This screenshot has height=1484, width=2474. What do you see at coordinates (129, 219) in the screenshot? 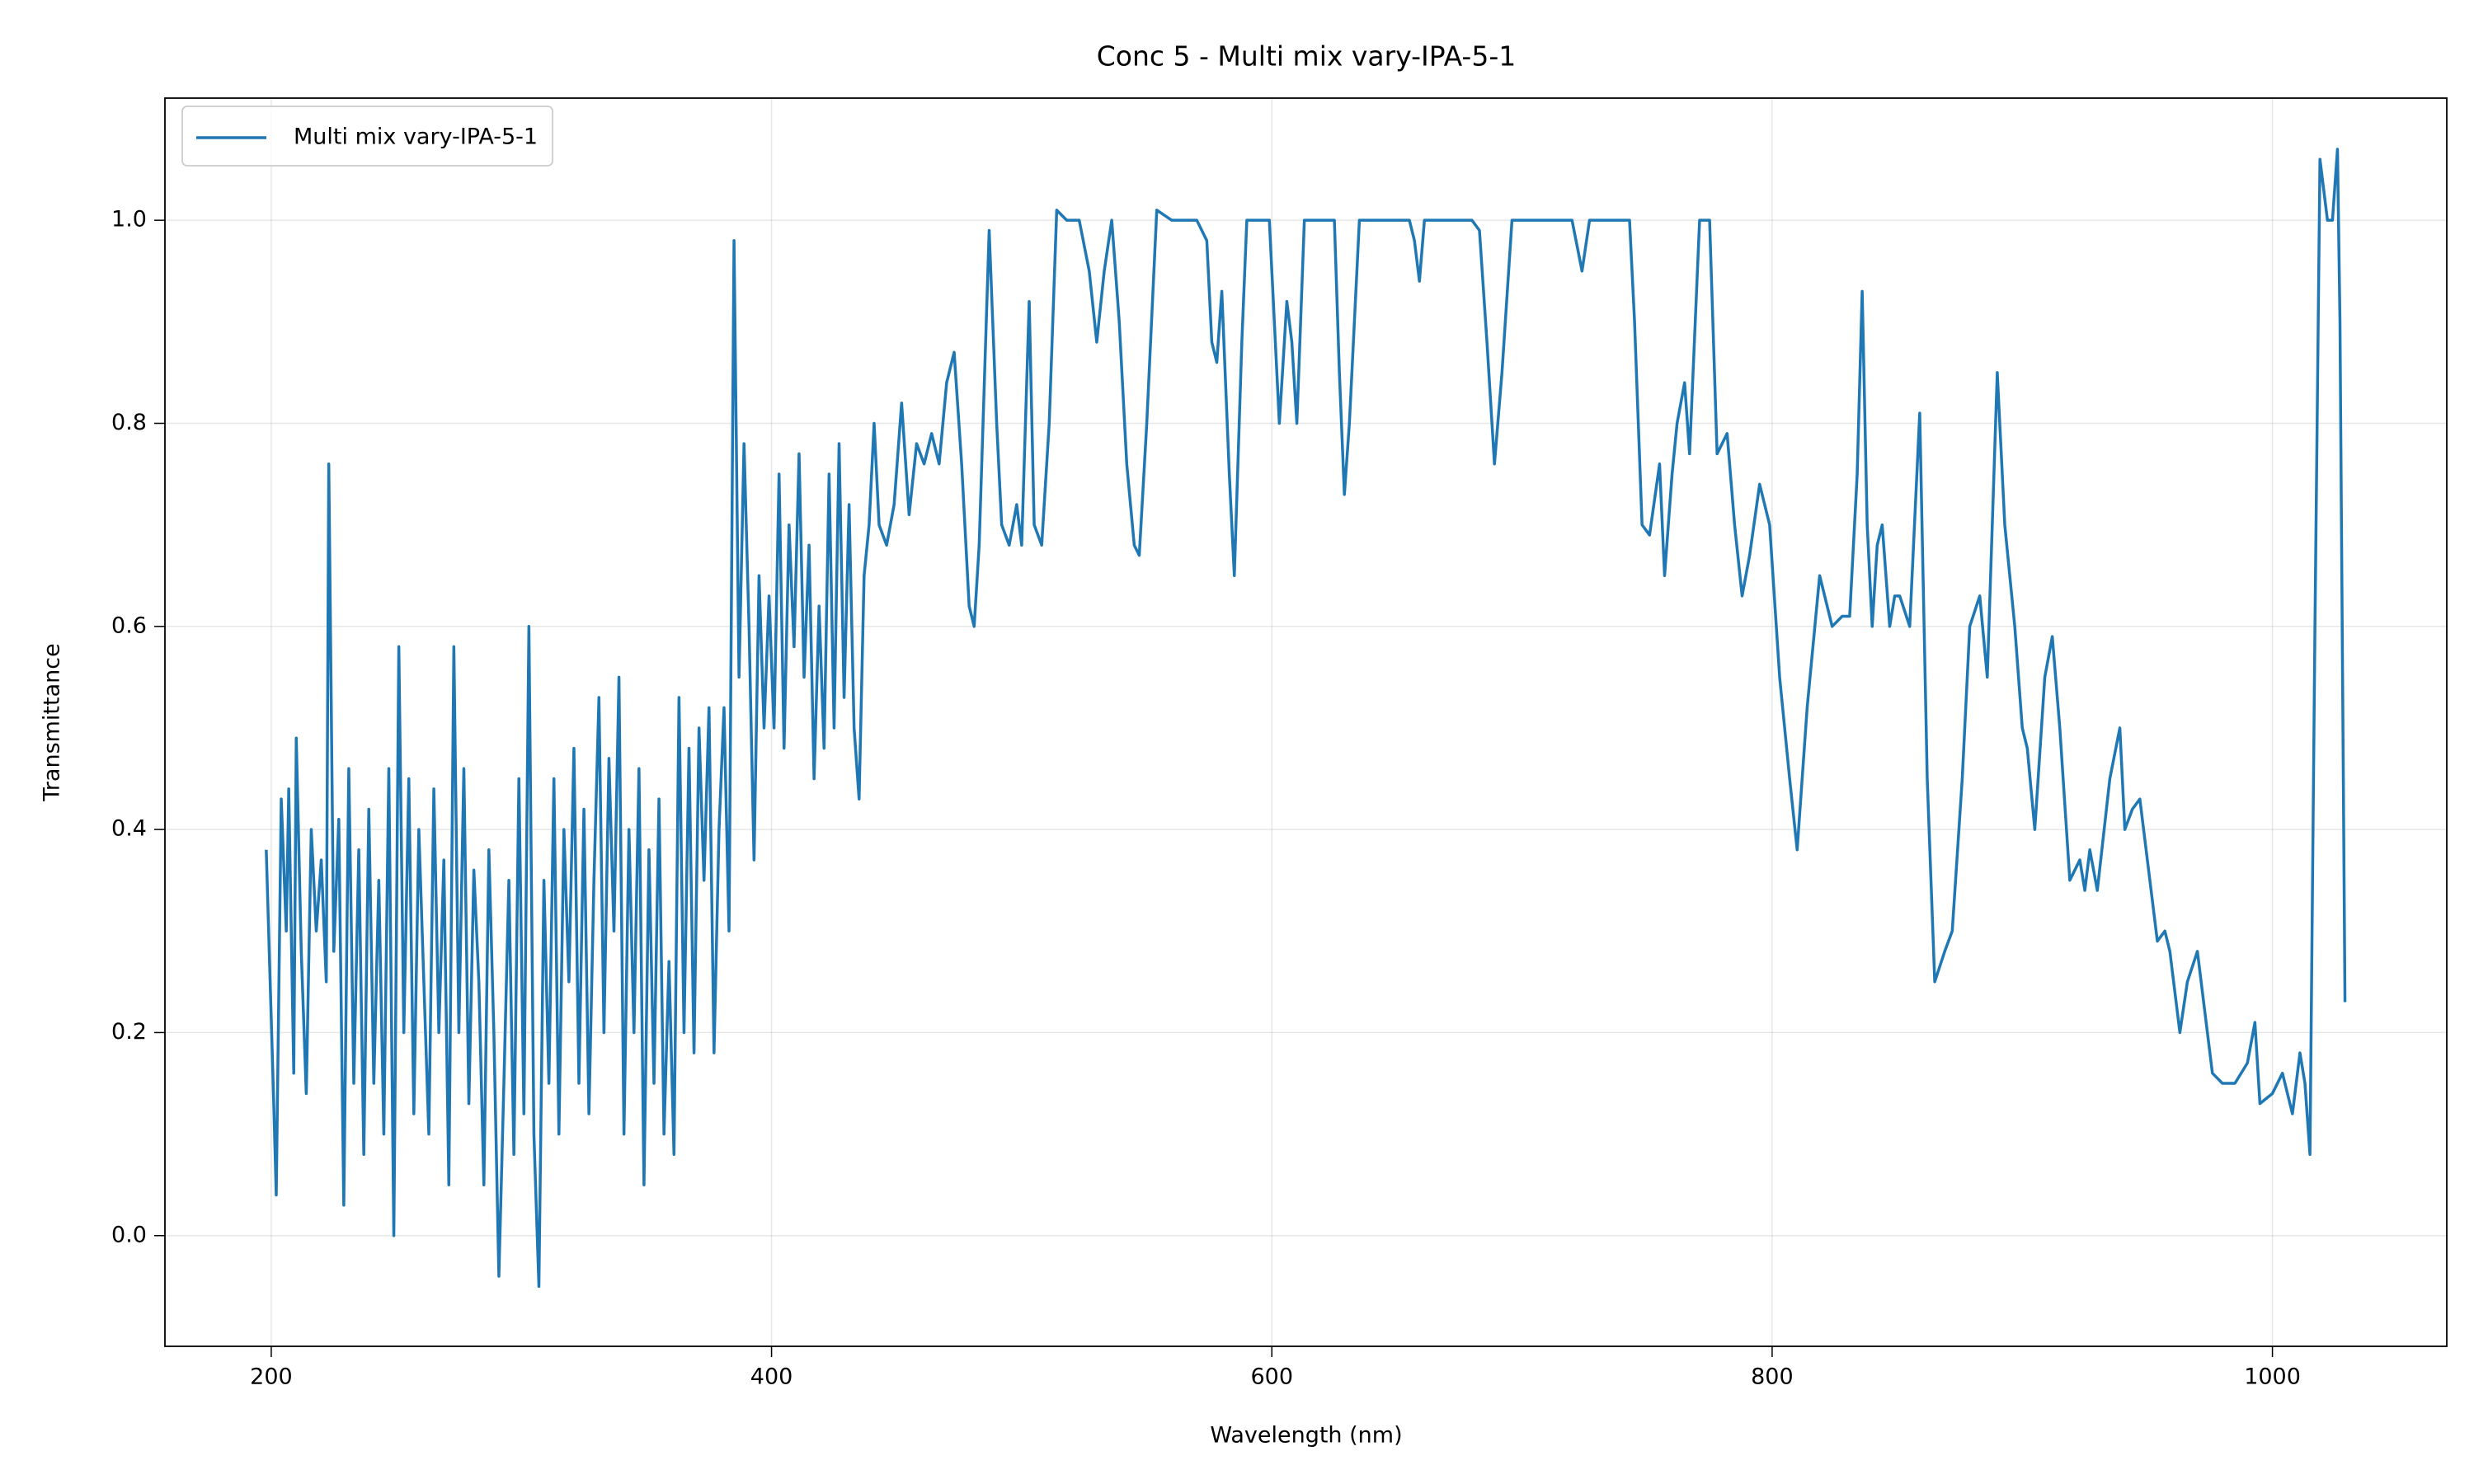
I see `y-tick-label: 1.0` at bounding box center [129, 219].